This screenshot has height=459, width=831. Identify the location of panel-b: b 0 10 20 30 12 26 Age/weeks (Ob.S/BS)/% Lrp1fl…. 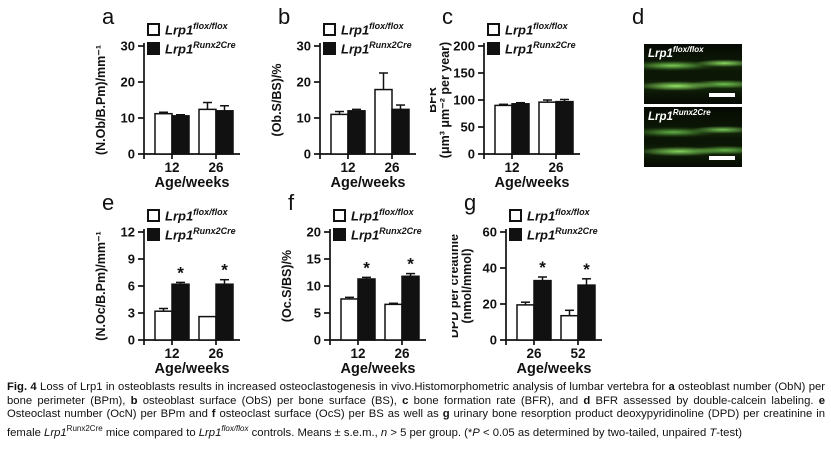
(361, 98).